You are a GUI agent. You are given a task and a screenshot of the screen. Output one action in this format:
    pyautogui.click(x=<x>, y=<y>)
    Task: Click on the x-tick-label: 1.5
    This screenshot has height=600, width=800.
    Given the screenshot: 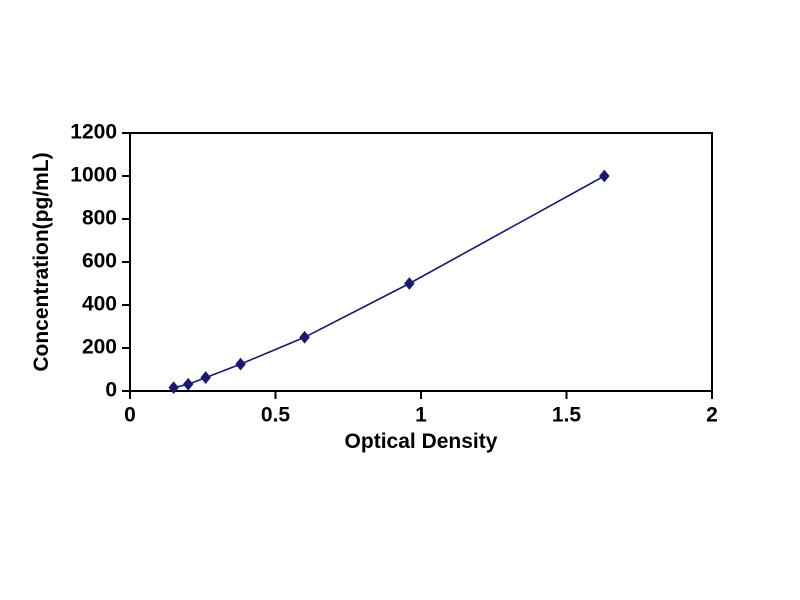 What is the action you would take?
    pyautogui.click(x=567, y=414)
    